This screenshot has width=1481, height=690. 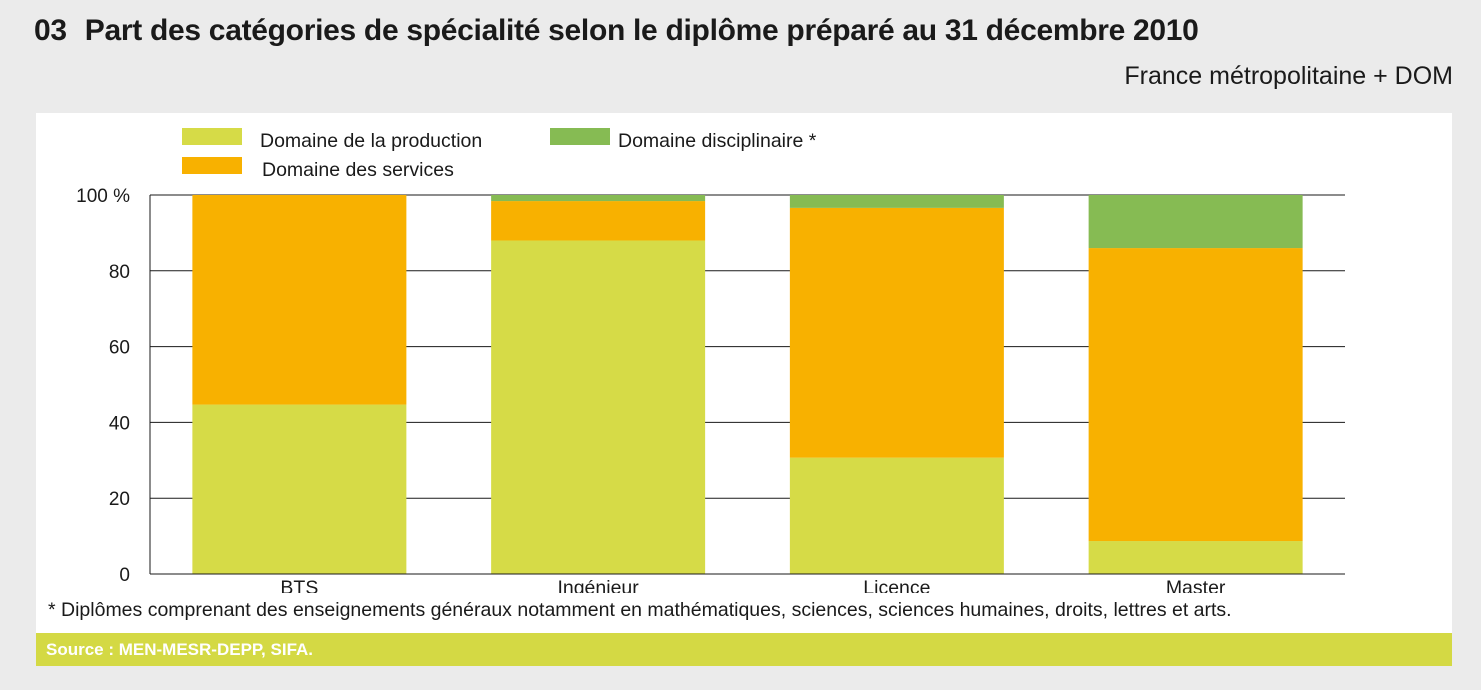 What do you see at coordinates (124, 575) in the screenshot?
I see `y-tick-label: 0` at bounding box center [124, 575].